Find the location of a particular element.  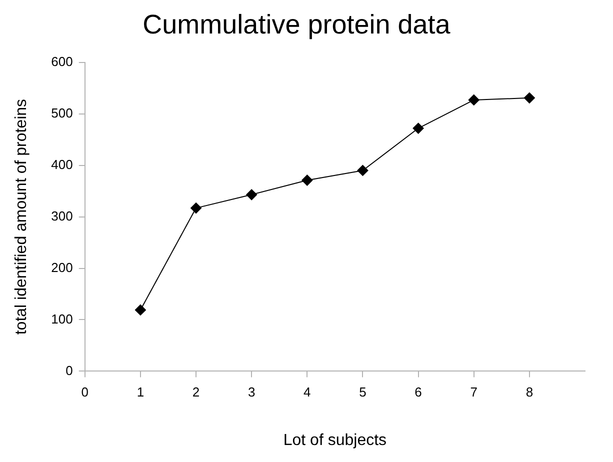

x-axis-title: Lot of subjects is located at coordinates (335, 440).